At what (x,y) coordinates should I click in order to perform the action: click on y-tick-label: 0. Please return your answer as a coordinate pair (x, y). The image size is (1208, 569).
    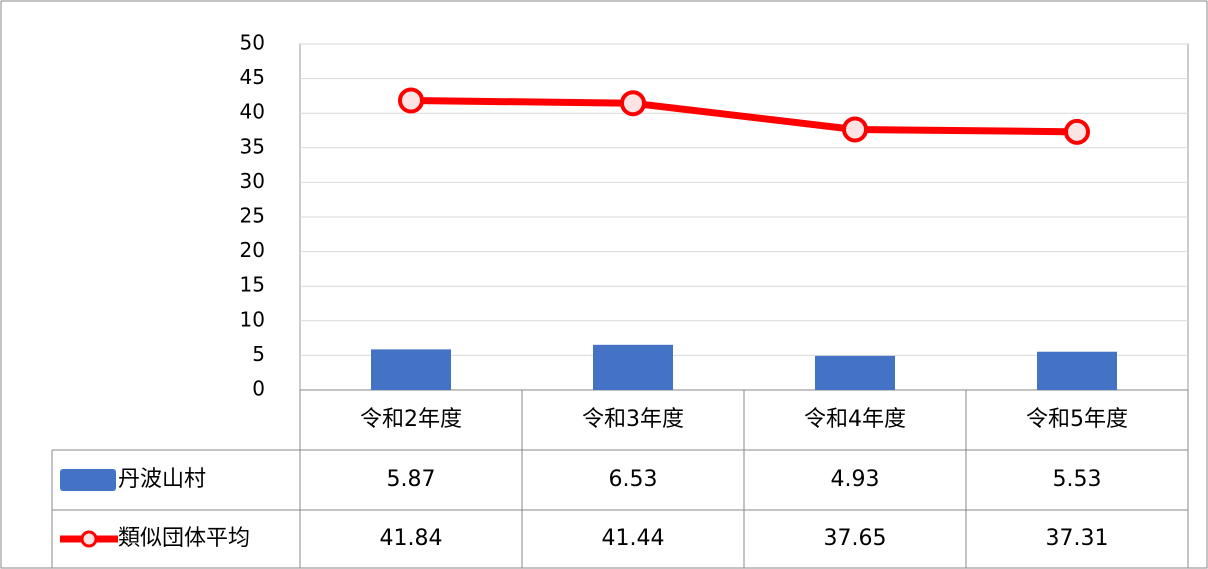
    Looking at the image, I should click on (258, 389).